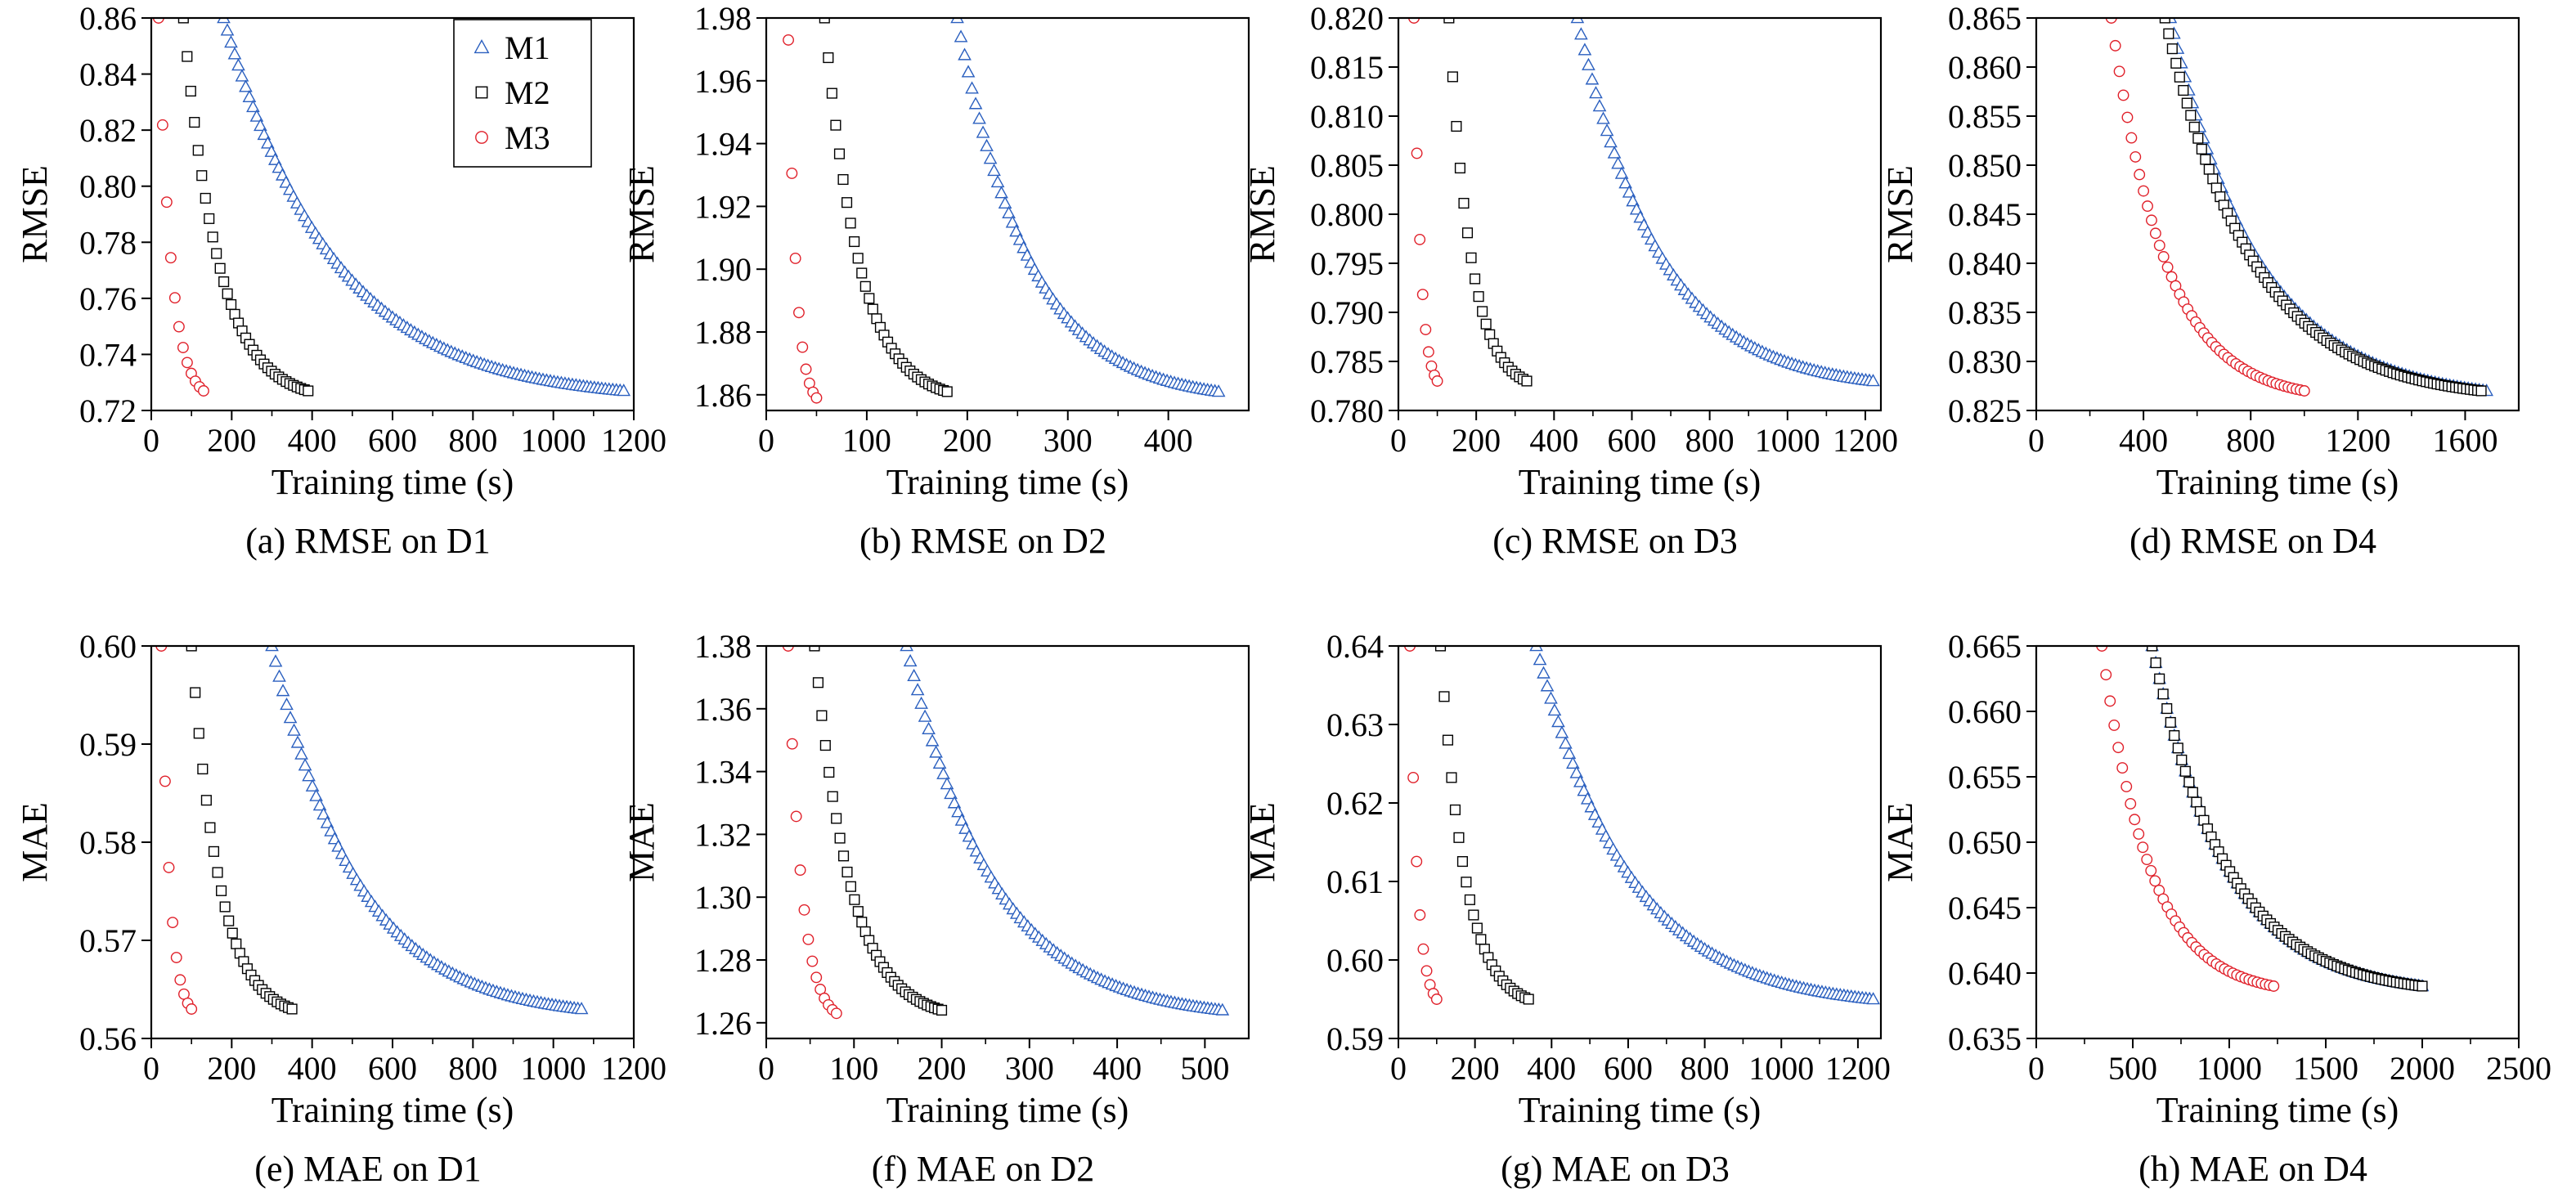 The height and width of the screenshot is (1202, 2576). Describe the element at coordinates (512, 47) in the screenshot. I see `legend-item-m1: M1` at that location.